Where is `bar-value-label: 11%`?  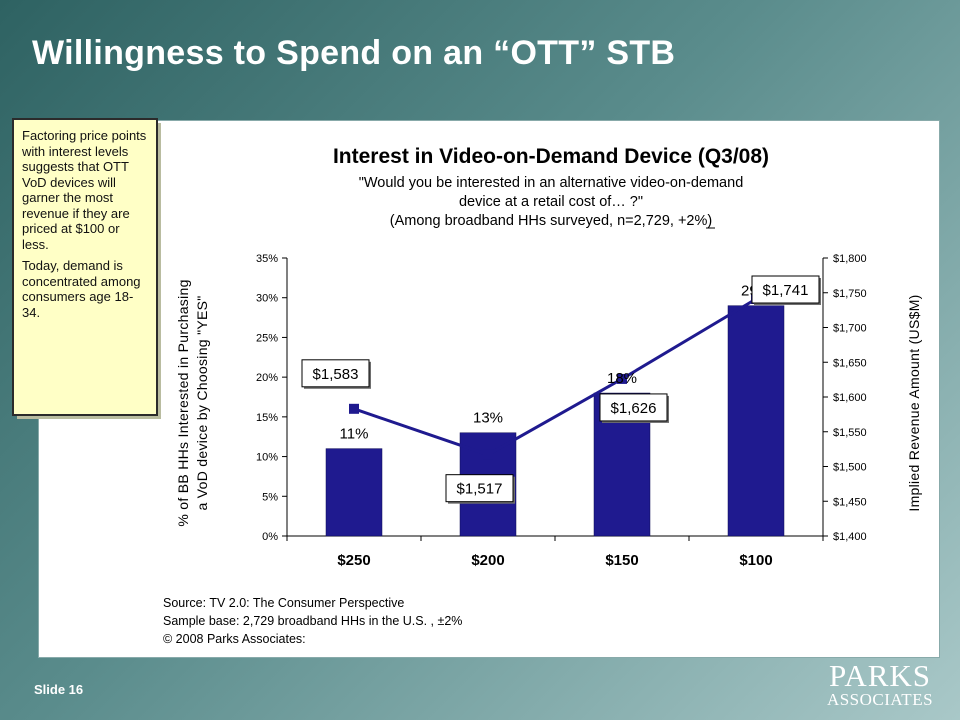 bar-value-label: 11% is located at coordinates (354, 434).